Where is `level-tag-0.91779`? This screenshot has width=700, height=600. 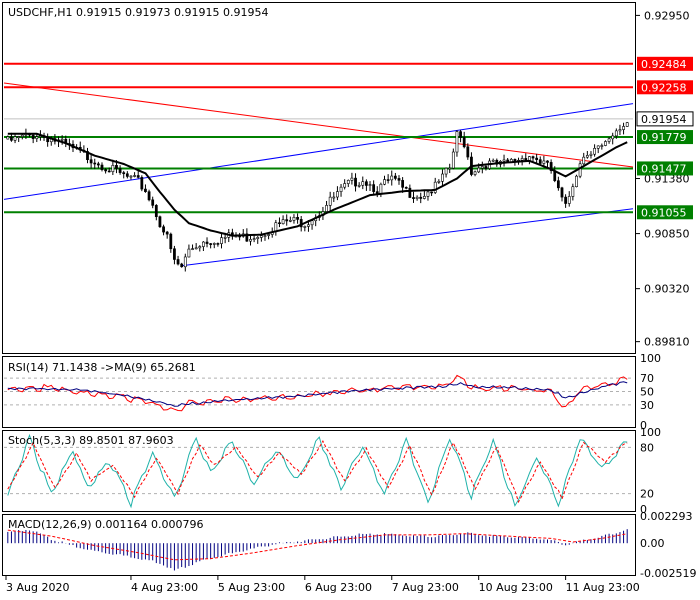
level-tag-0.91779 is located at coordinates (665, 137).